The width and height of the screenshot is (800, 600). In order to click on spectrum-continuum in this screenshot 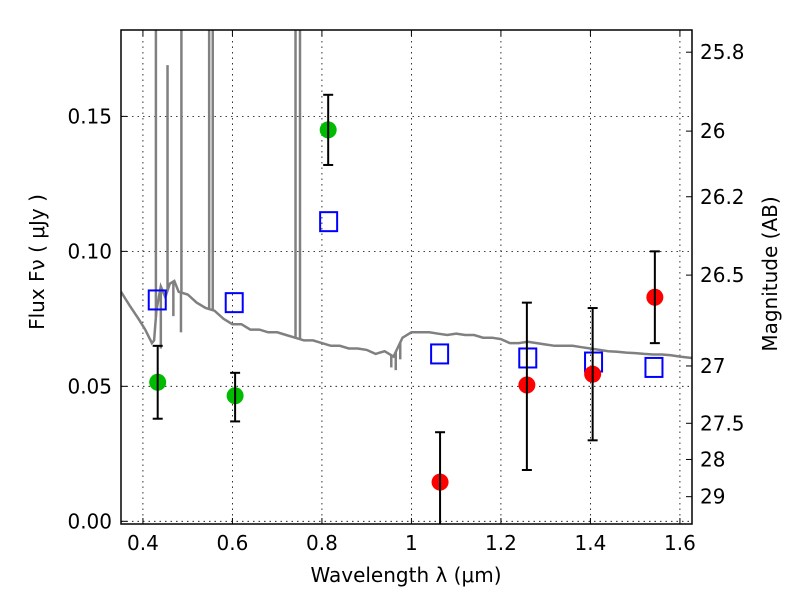, I will do `click(406, 319)`.